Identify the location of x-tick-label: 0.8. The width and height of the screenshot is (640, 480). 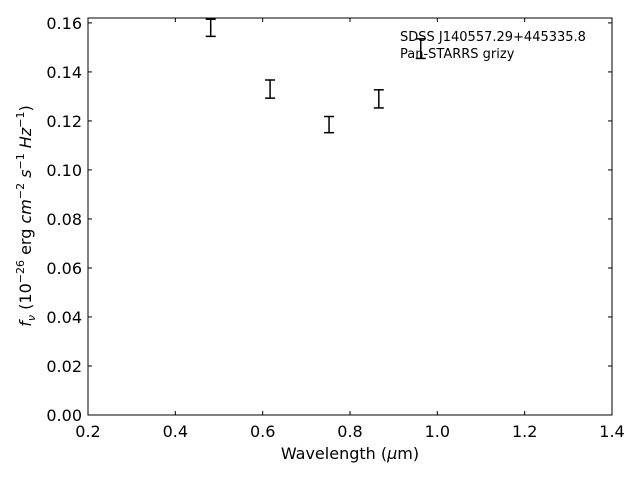
(349, 431).